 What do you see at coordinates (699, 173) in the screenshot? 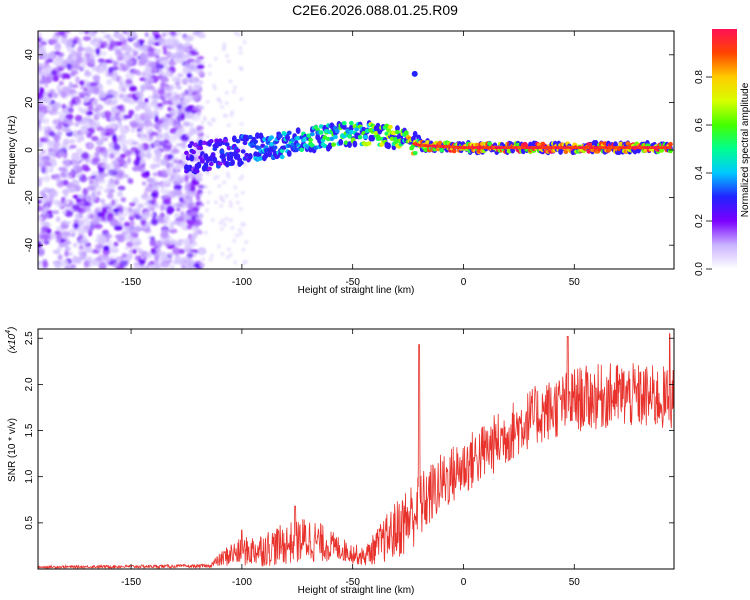
I see `colorbar-tick-label: 0.4` at bounding box center [699, 173].